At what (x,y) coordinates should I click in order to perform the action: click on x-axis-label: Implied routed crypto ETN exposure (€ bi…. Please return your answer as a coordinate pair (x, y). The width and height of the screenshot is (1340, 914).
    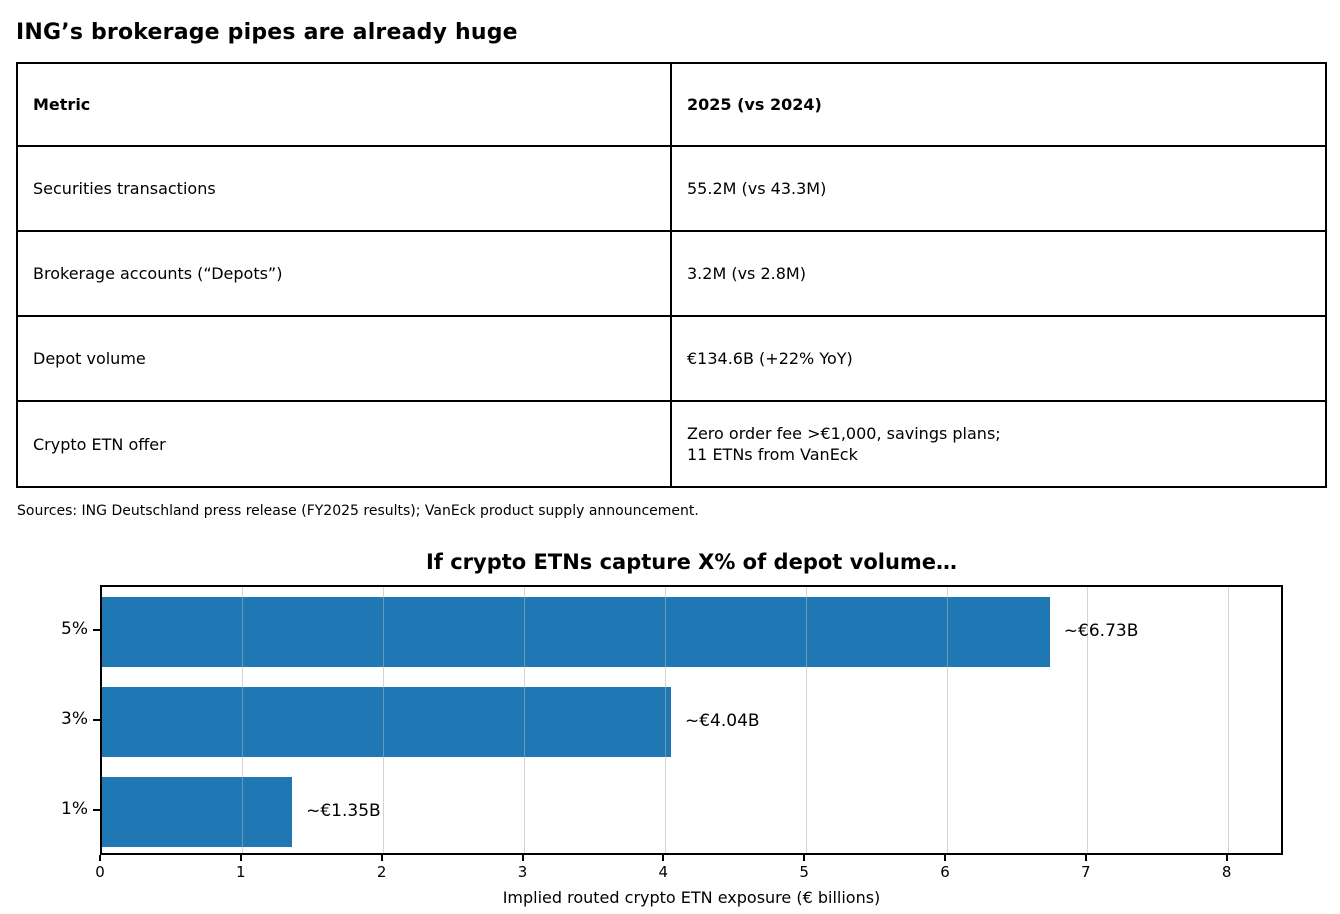
    Looking at the image, I should click on (691, 897).